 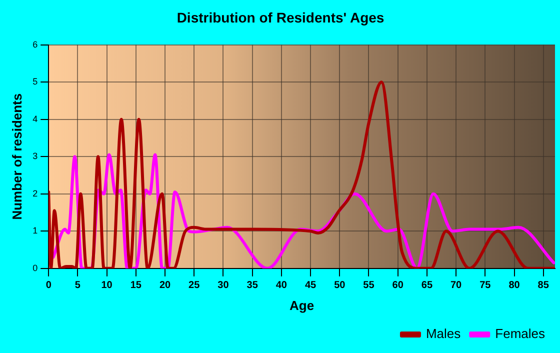 What do you see at coordinates (194, 286) in the screenshot?
I see `x-tick-label: 25` at bounding box center [194, 286].